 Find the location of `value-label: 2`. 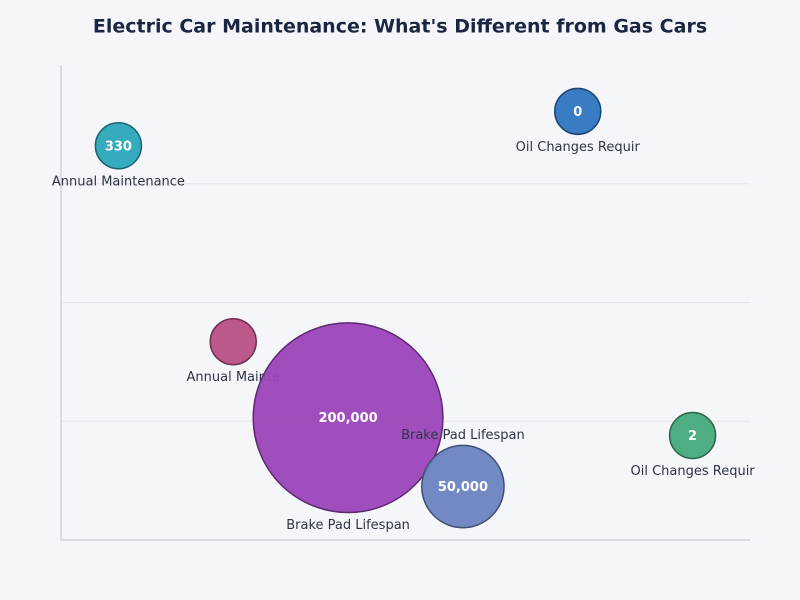

value-label: 2 is located at coordinates (692, 436).